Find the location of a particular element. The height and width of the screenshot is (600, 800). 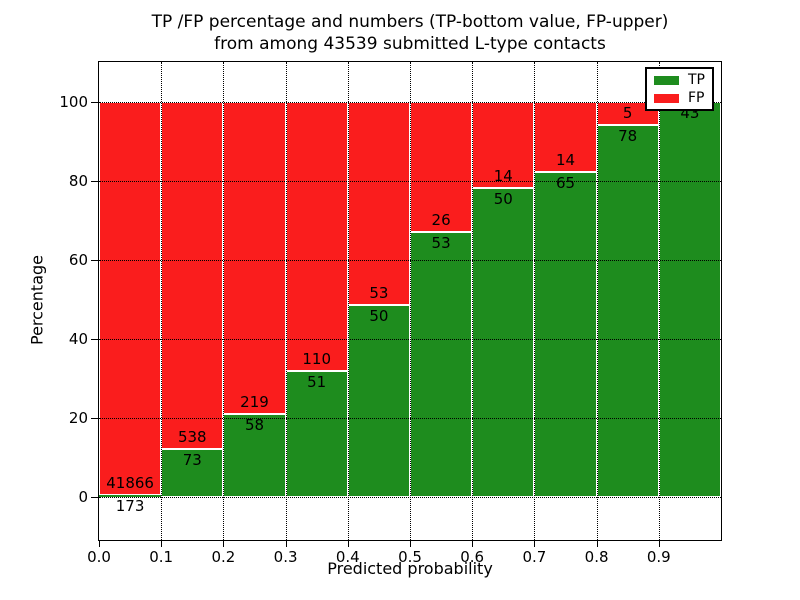

bar-tp-count-label: 73 is located at coordinates (192, 460).